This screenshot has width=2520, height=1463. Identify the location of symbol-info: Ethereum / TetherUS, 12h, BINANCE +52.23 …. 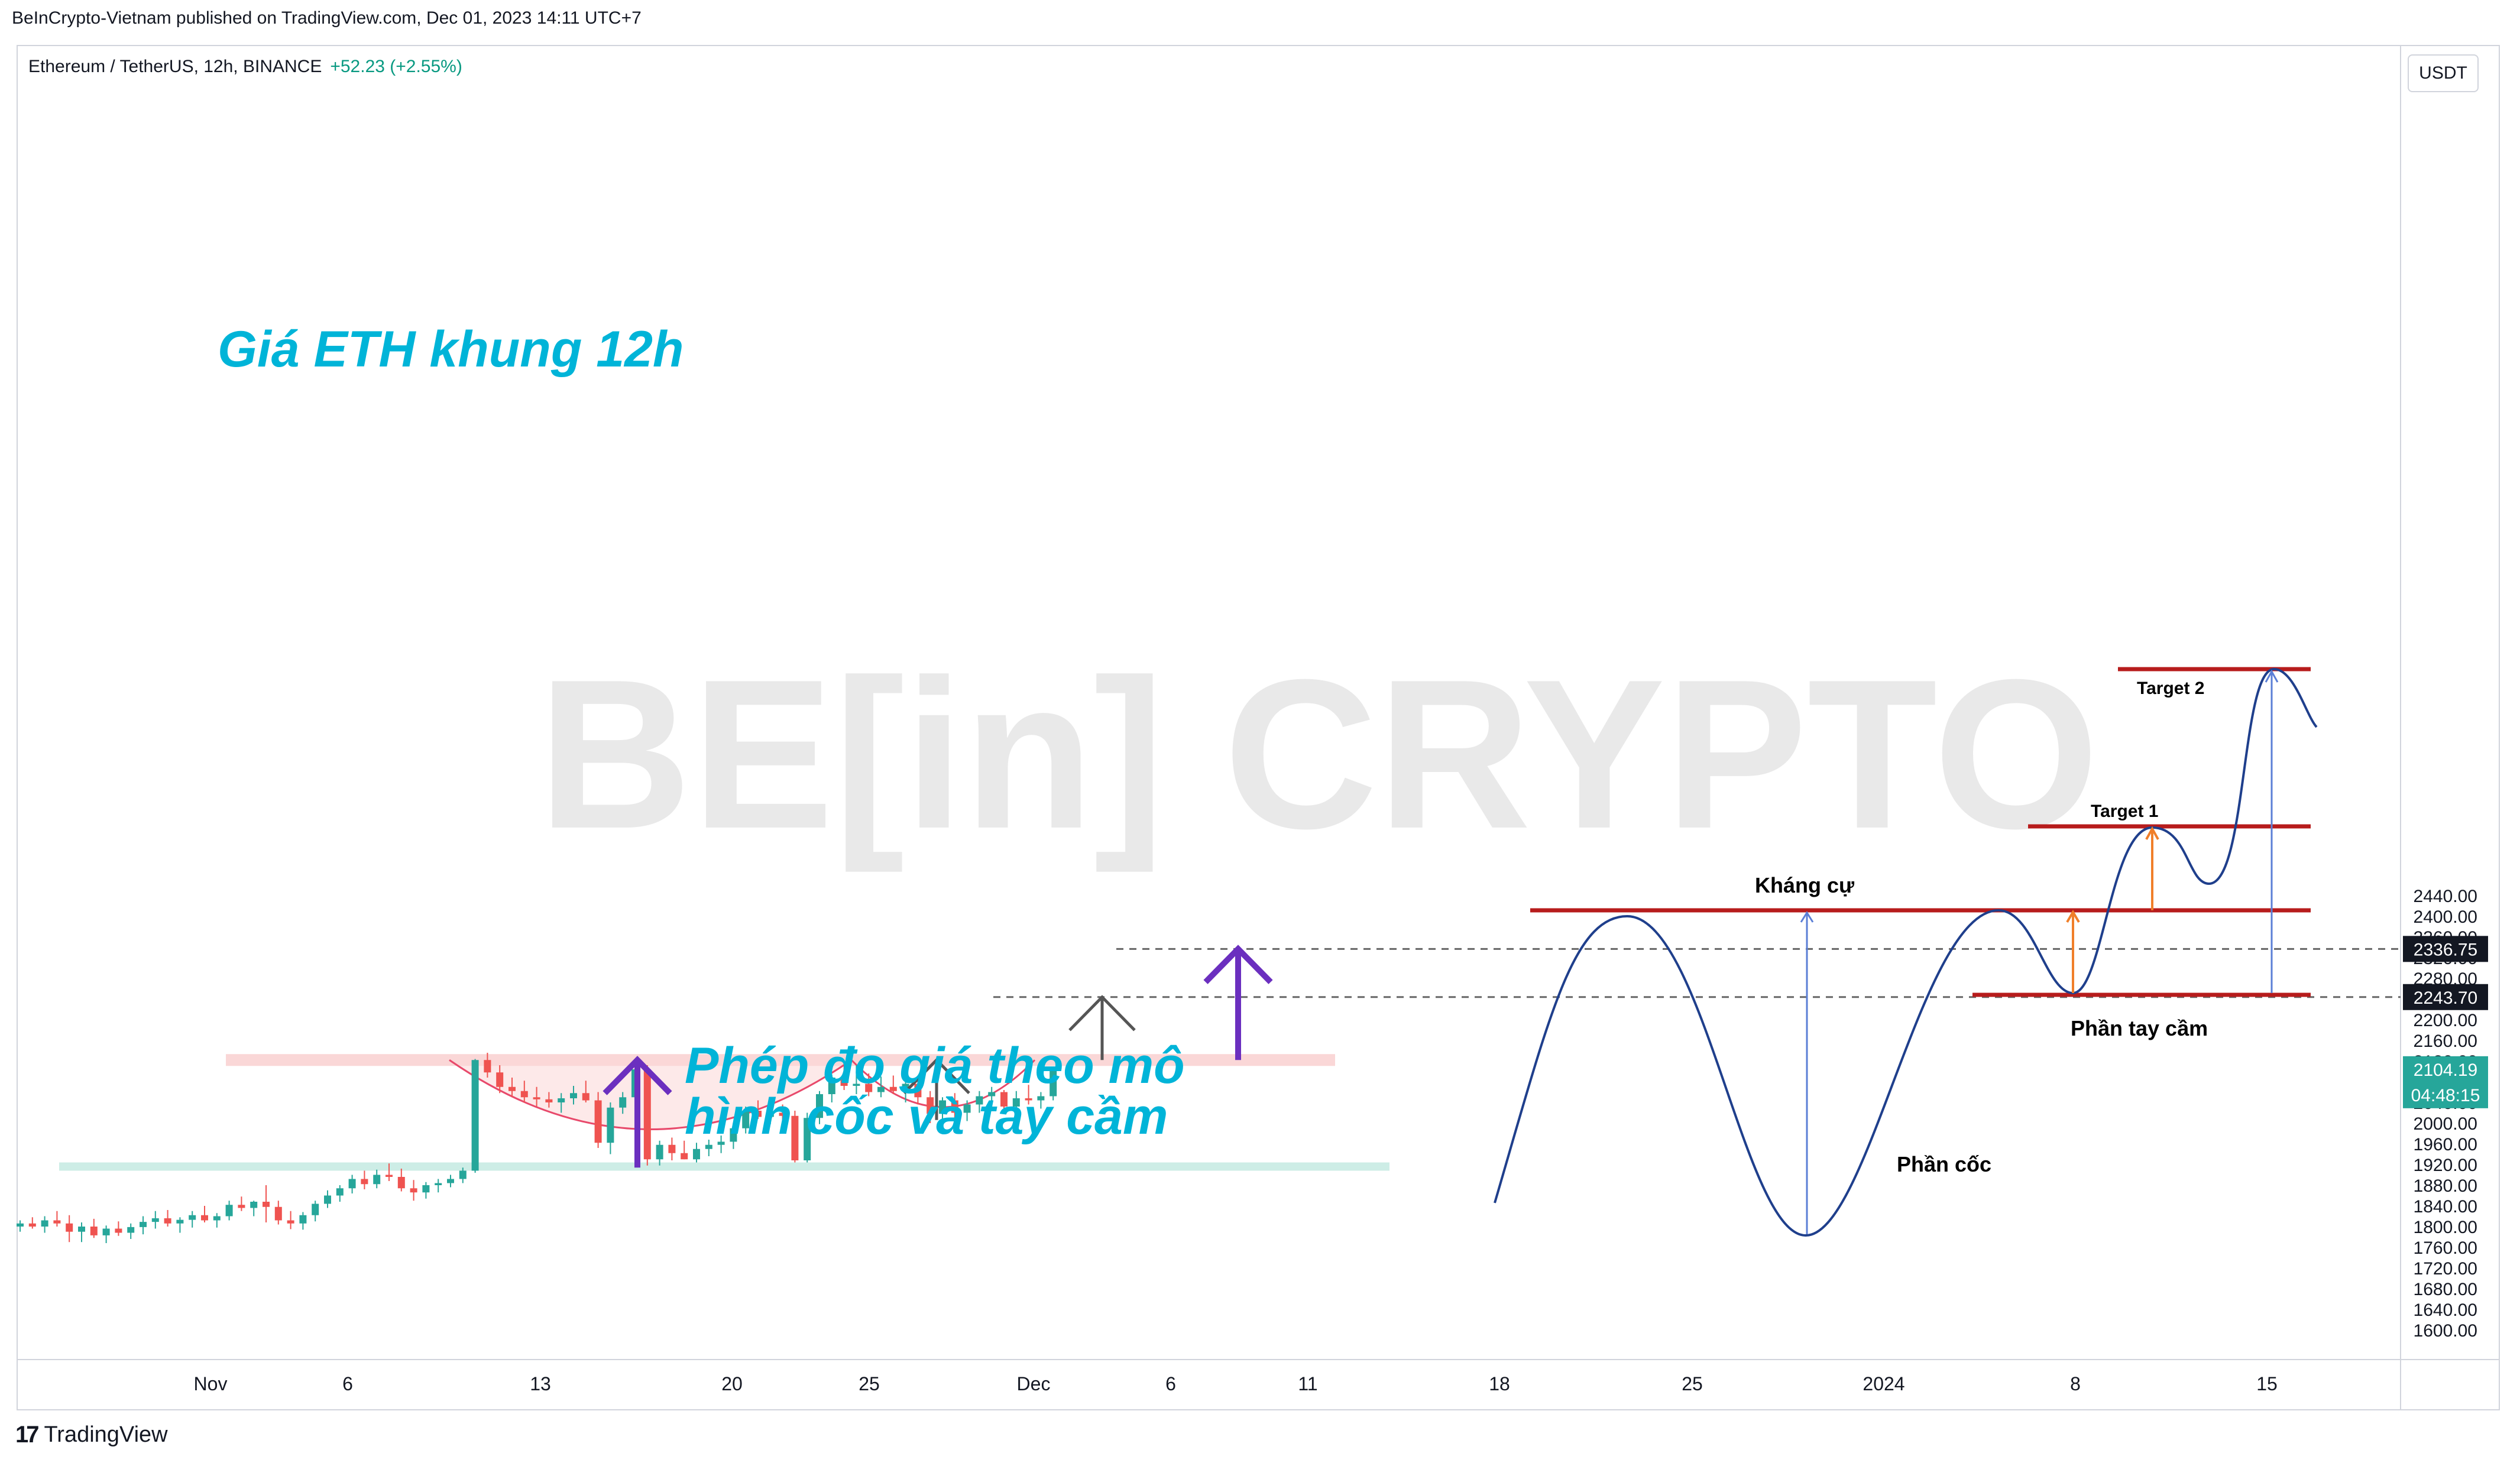
(245, 67).